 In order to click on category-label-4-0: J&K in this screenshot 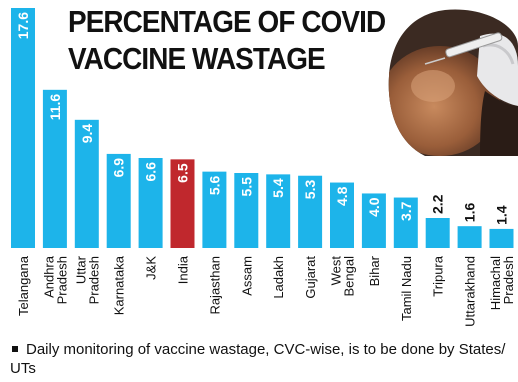, I will do `click(151, 268)`.